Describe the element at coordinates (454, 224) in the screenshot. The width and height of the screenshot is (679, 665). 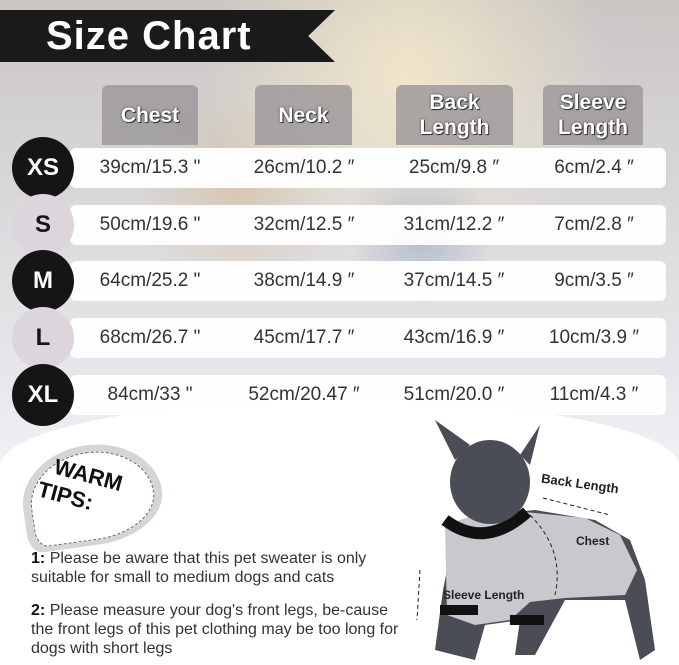
I see `cell-back-length: 31cm/12.2 ″` at that location.